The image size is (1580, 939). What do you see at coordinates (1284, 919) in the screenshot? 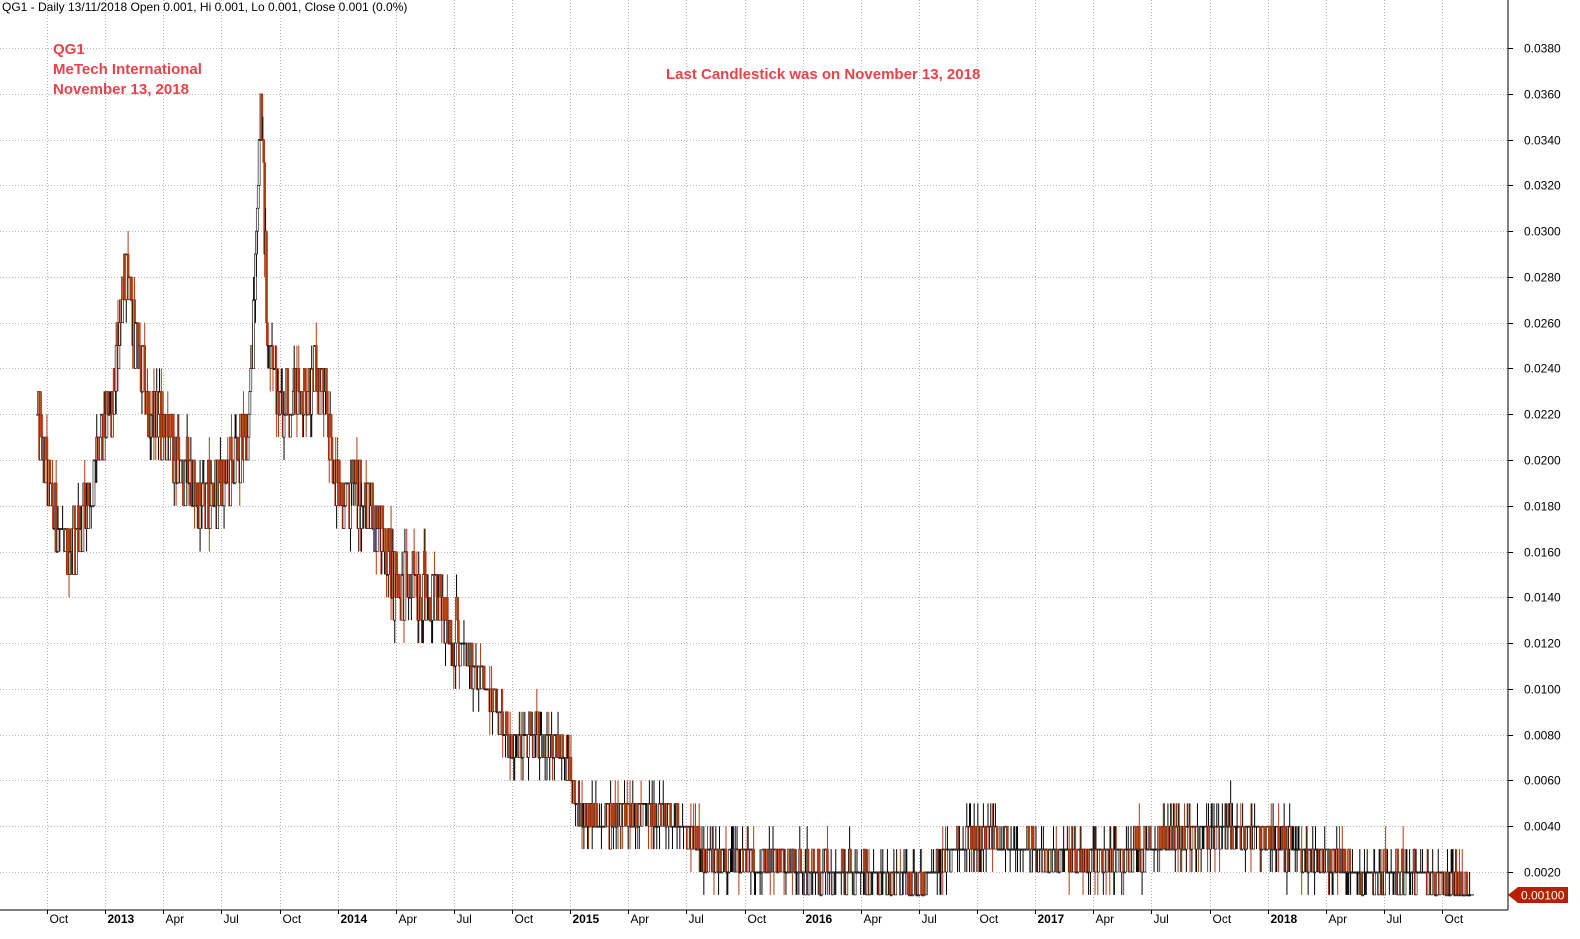
I see `x-tick-label: 2018` at bounding box center [1284, 919].